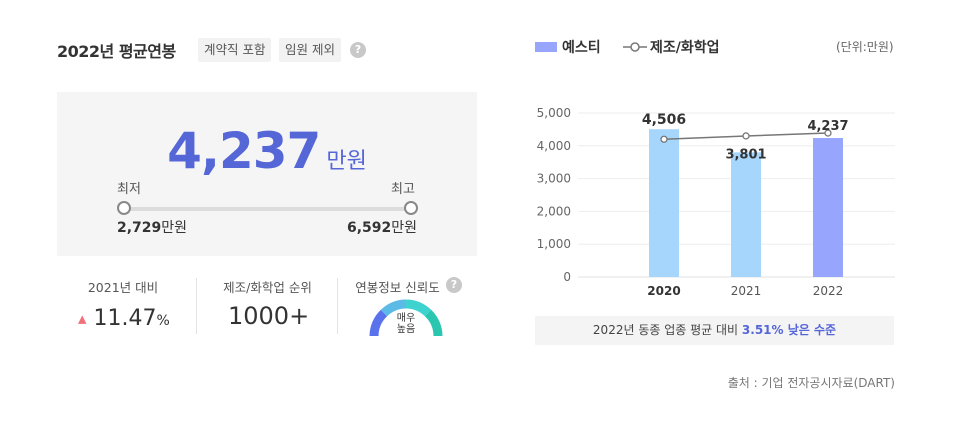 The width and height of the screenshot is (953, 434). I want to click on stat-reliability-label: 연봉정보 신뢰도, so click(397, 287).